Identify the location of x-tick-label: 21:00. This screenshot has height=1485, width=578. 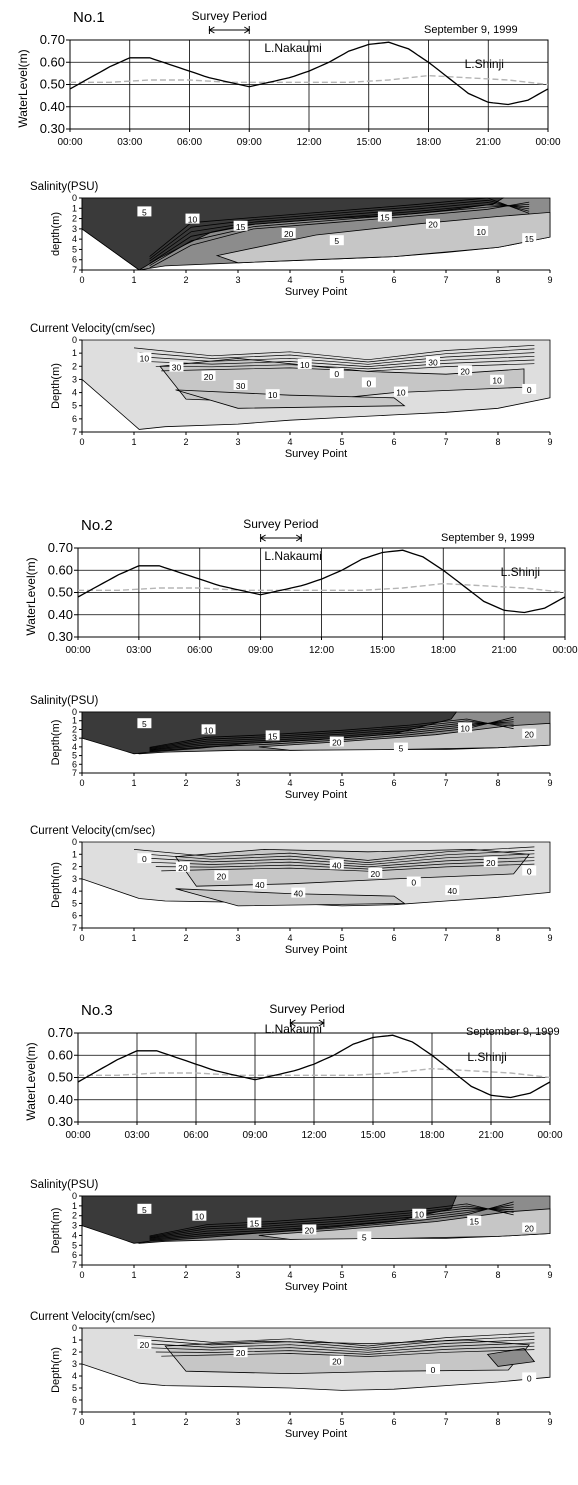
(488, 142).